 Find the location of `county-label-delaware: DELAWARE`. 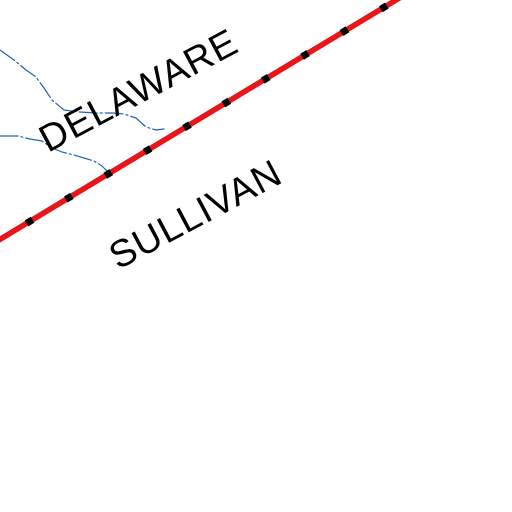

county-label-delaware: DELAWARE is located at coordinates (139, 91).